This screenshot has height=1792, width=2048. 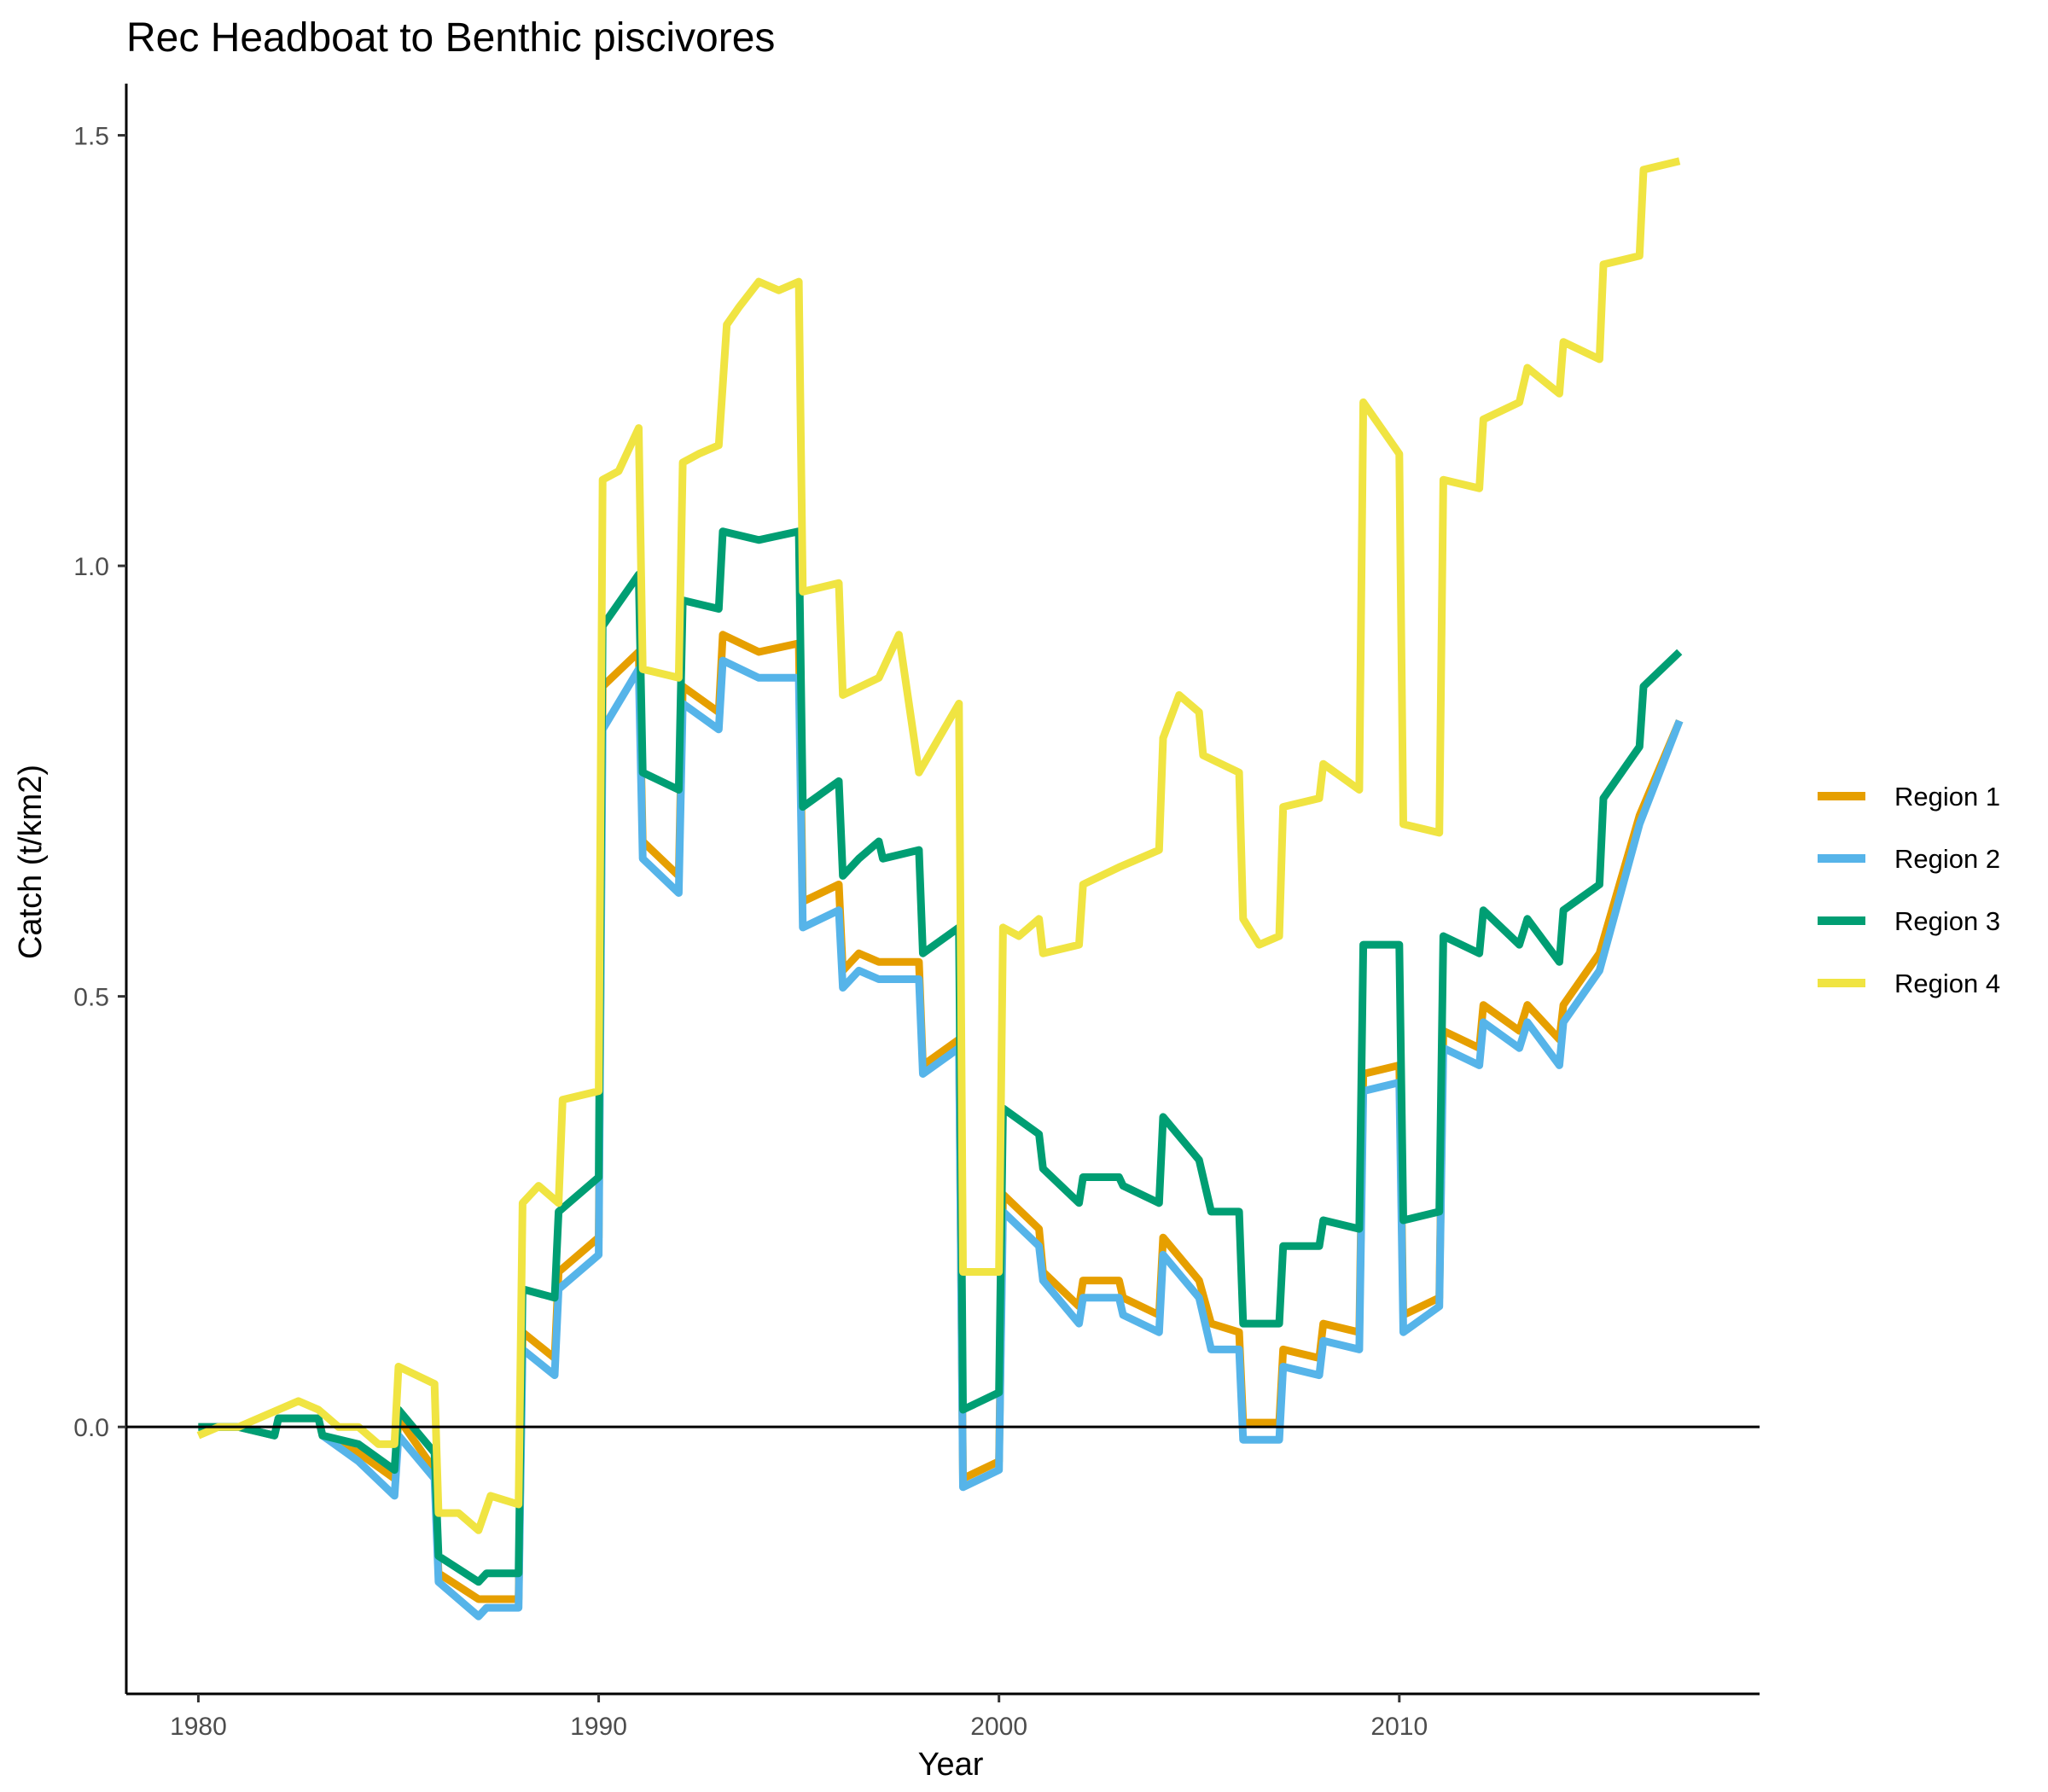 I want to click on chart-title: Rec Headboat to Benthic piscivores, so click(x=451, y=38).